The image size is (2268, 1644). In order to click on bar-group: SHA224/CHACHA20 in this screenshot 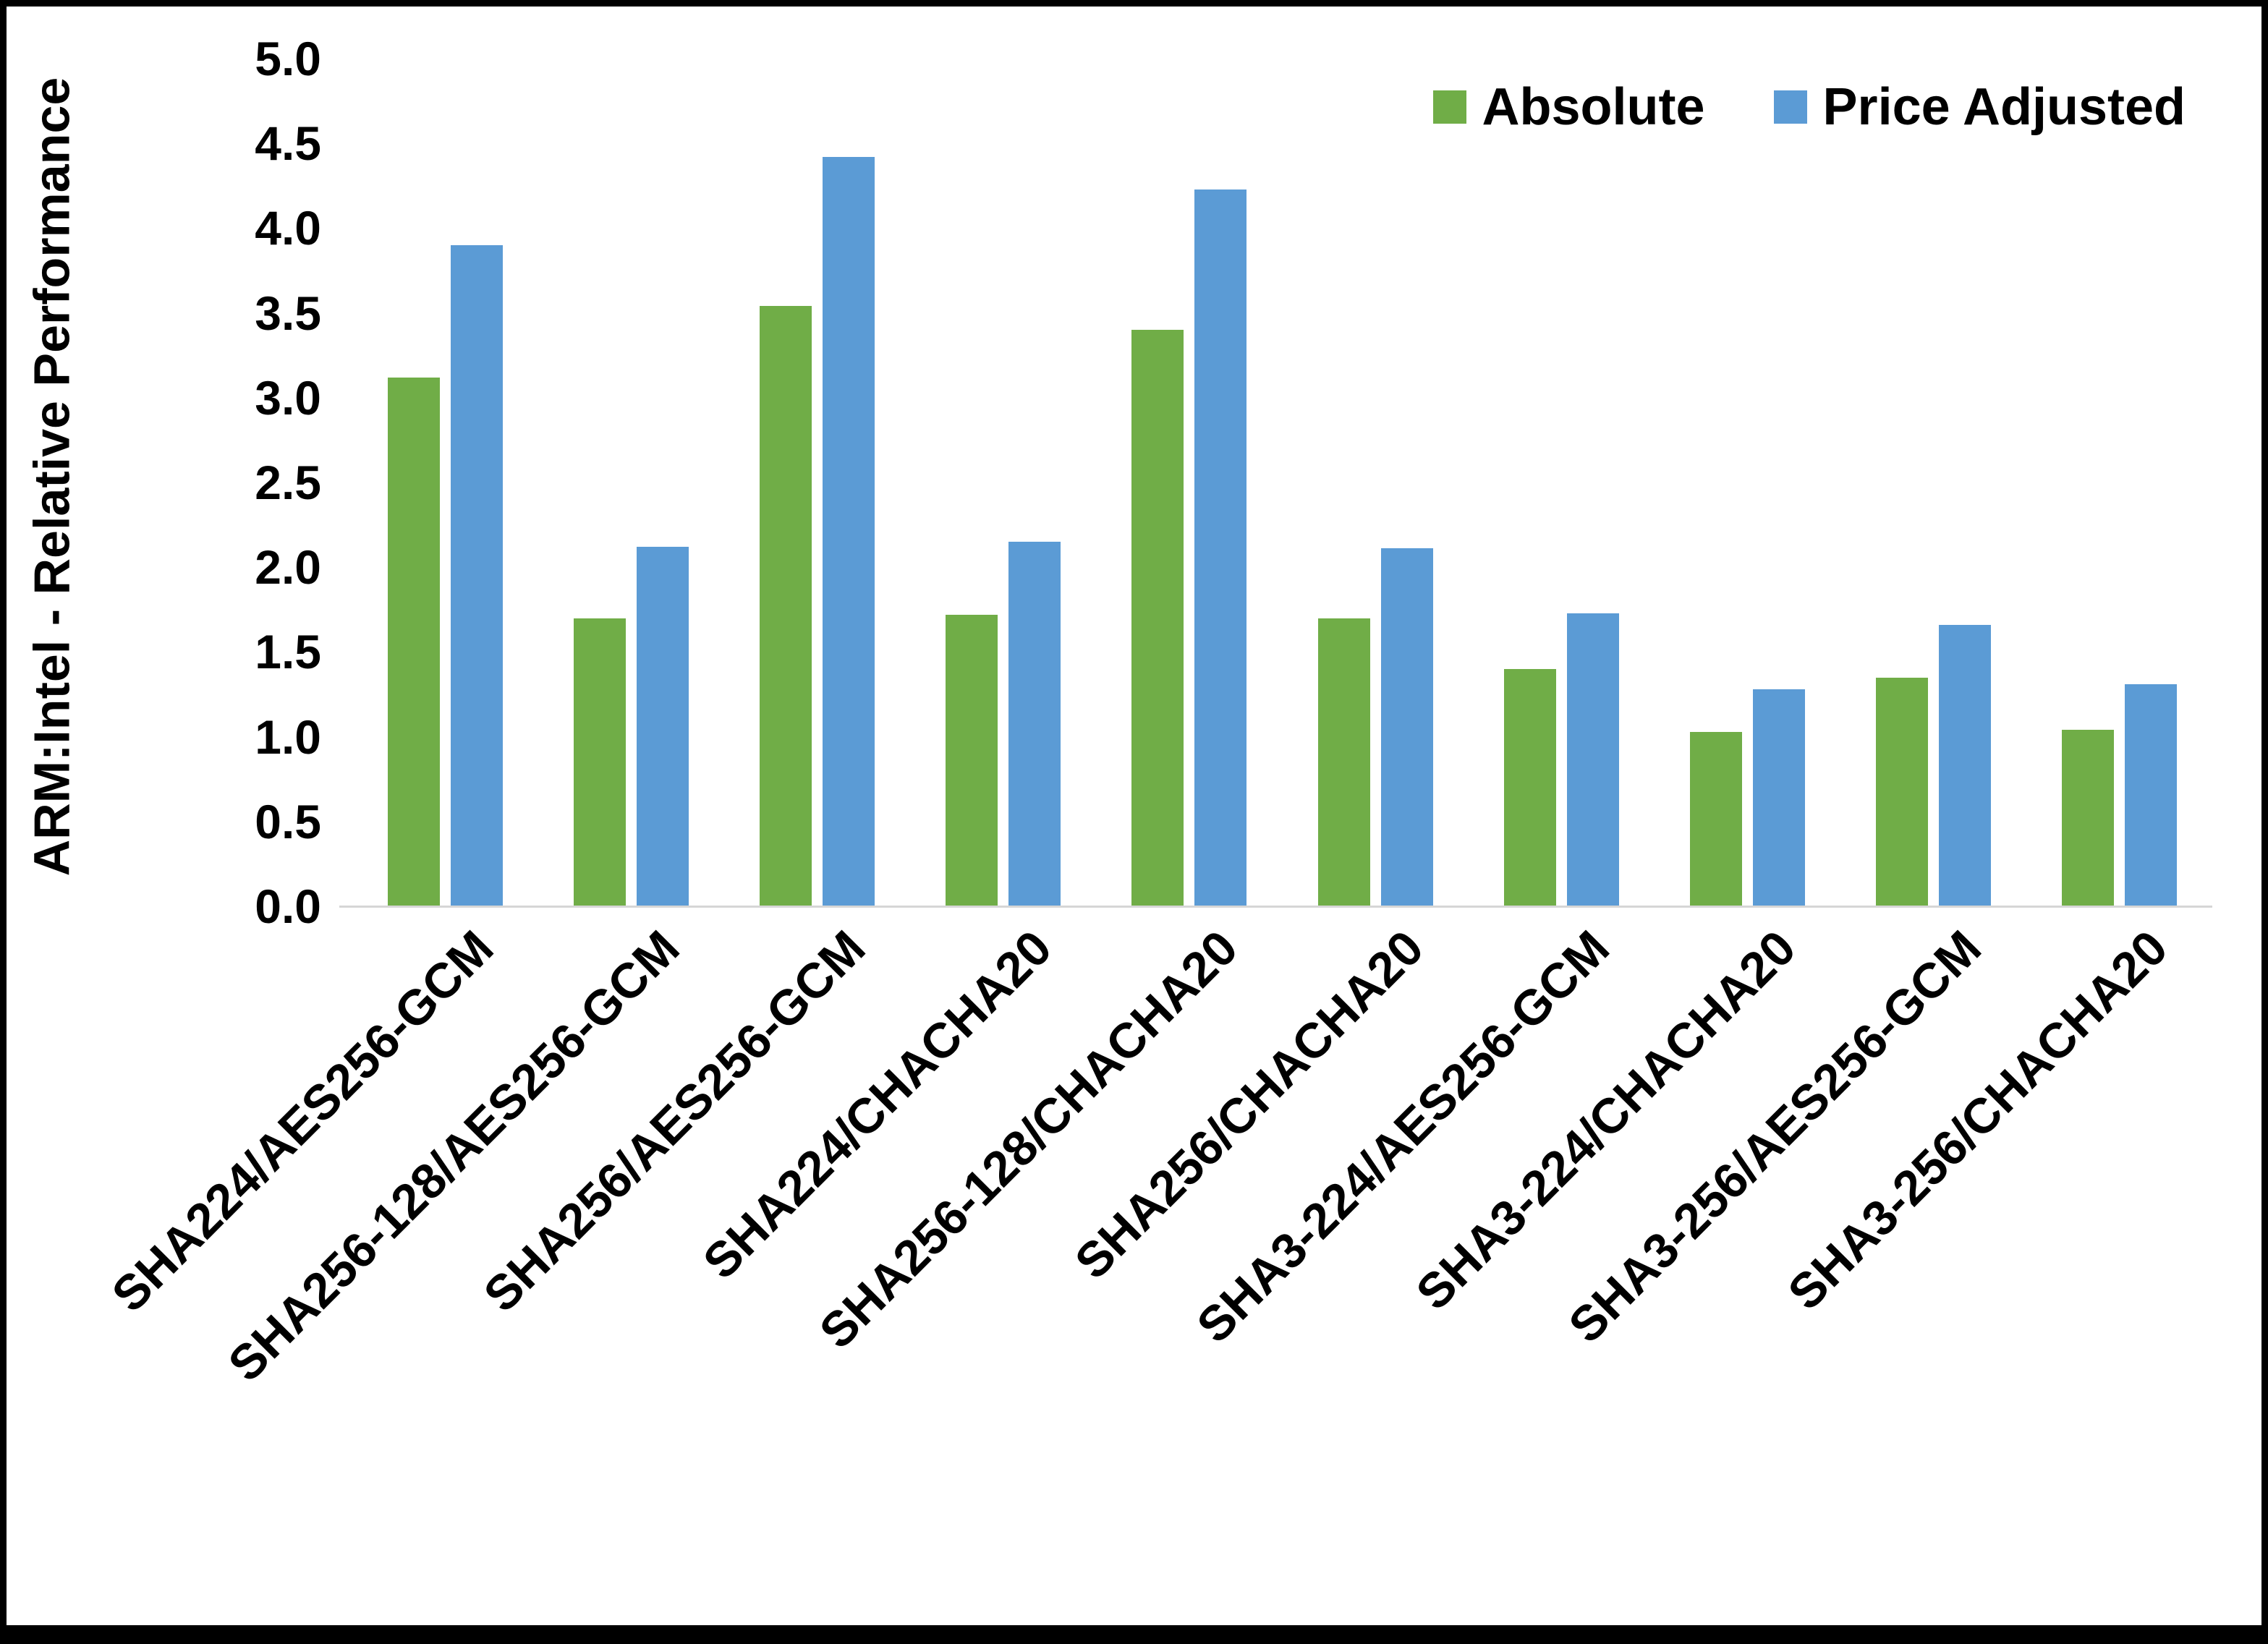, I will do `click(894, 674)`.